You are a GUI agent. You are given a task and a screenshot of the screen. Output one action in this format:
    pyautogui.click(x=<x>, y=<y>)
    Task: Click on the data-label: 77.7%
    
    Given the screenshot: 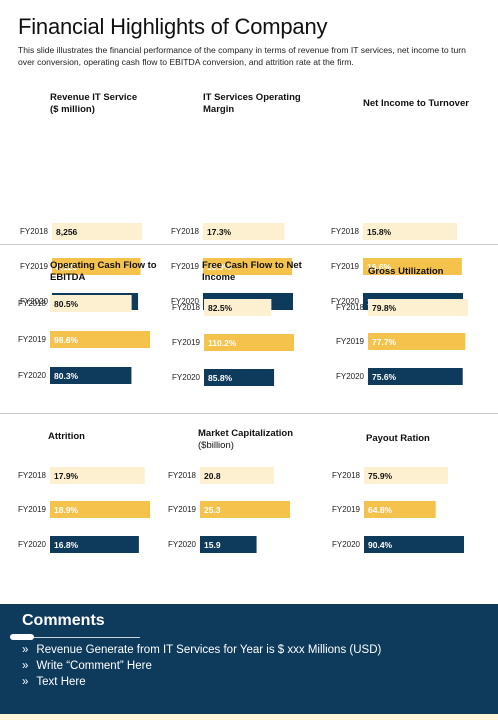 What is the action you would take?
    pyautogui.click(x=384, y=342)
    